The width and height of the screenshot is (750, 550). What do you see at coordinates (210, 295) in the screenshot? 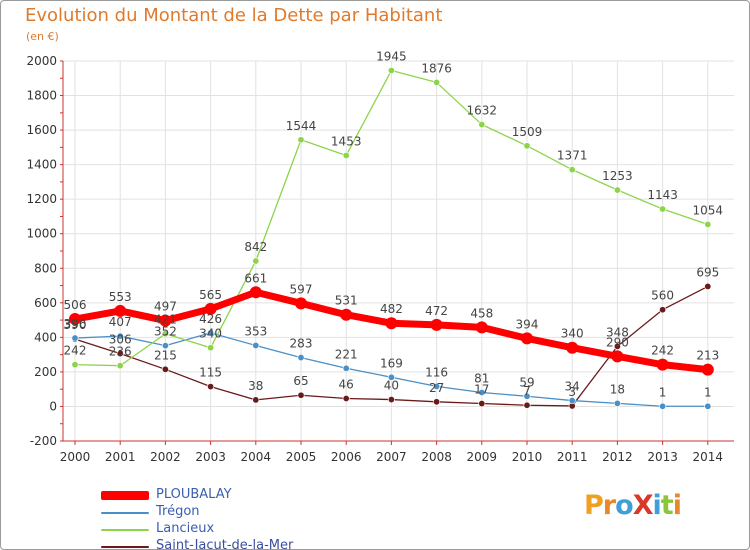
I see `data-label-ploubalay: 565` at bounding box center [210, 295].